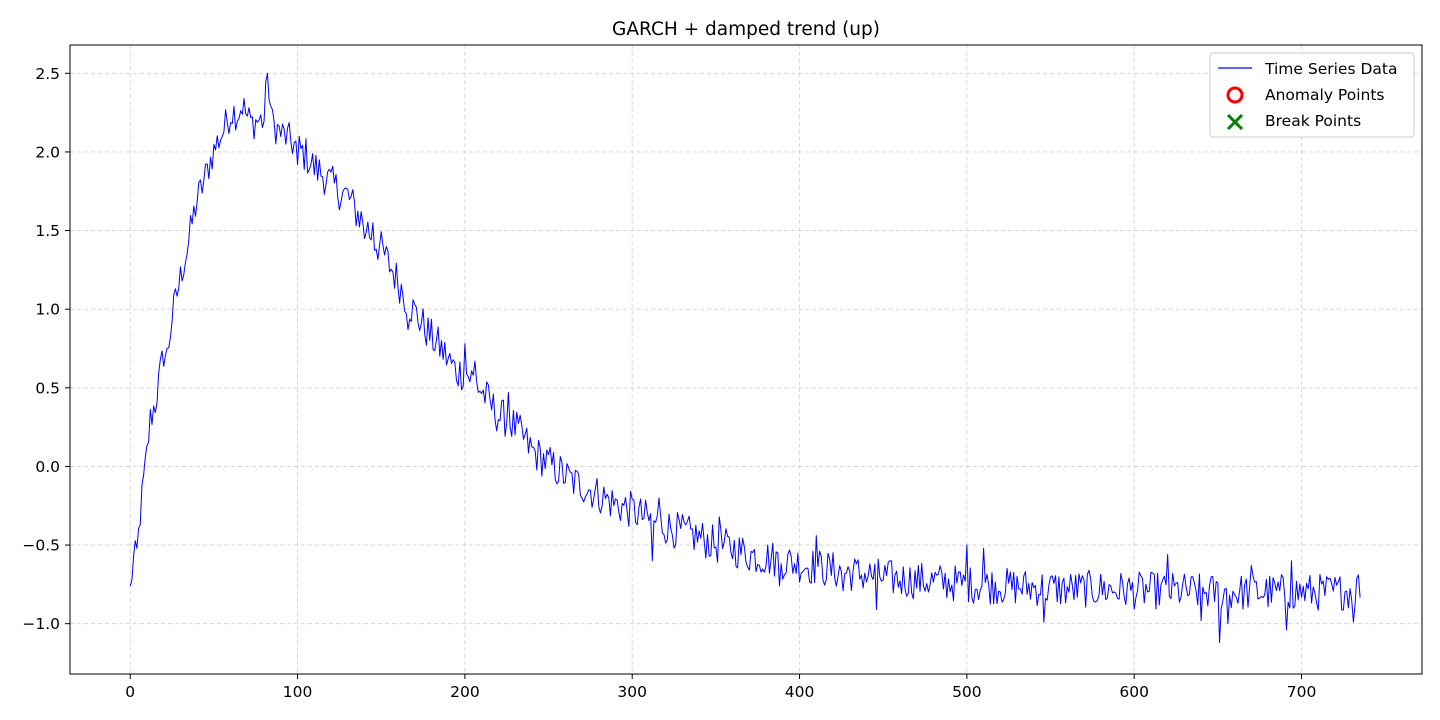  What do you see at coordinates (47, 74) in the screenshot?
I see `y-tick-label: 2.5` at bounding box center [47, 74].